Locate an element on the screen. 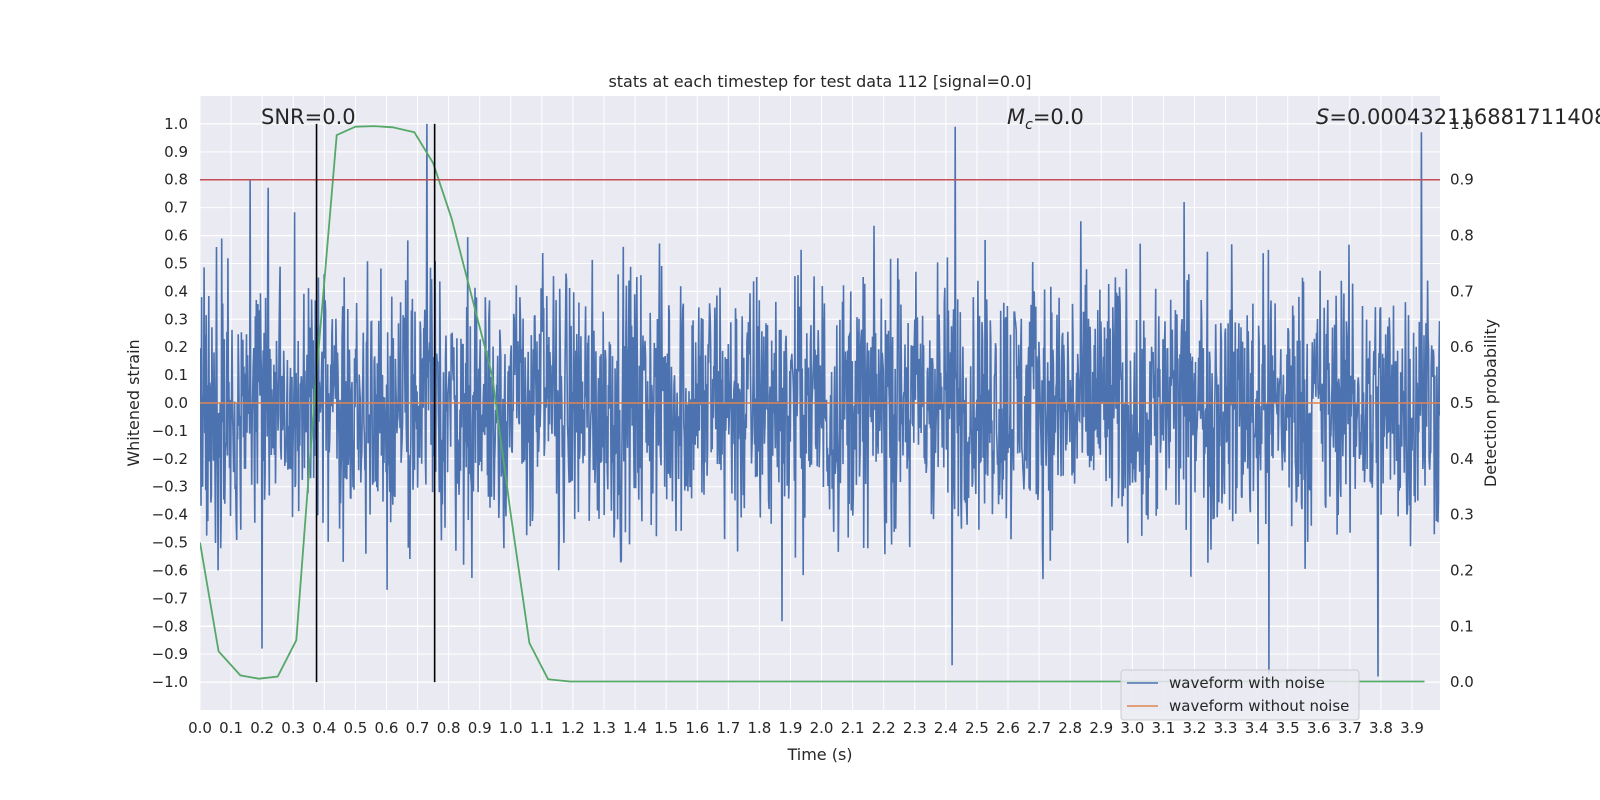  y-tick-label: −0.8 is located at coordinates (170, 626).